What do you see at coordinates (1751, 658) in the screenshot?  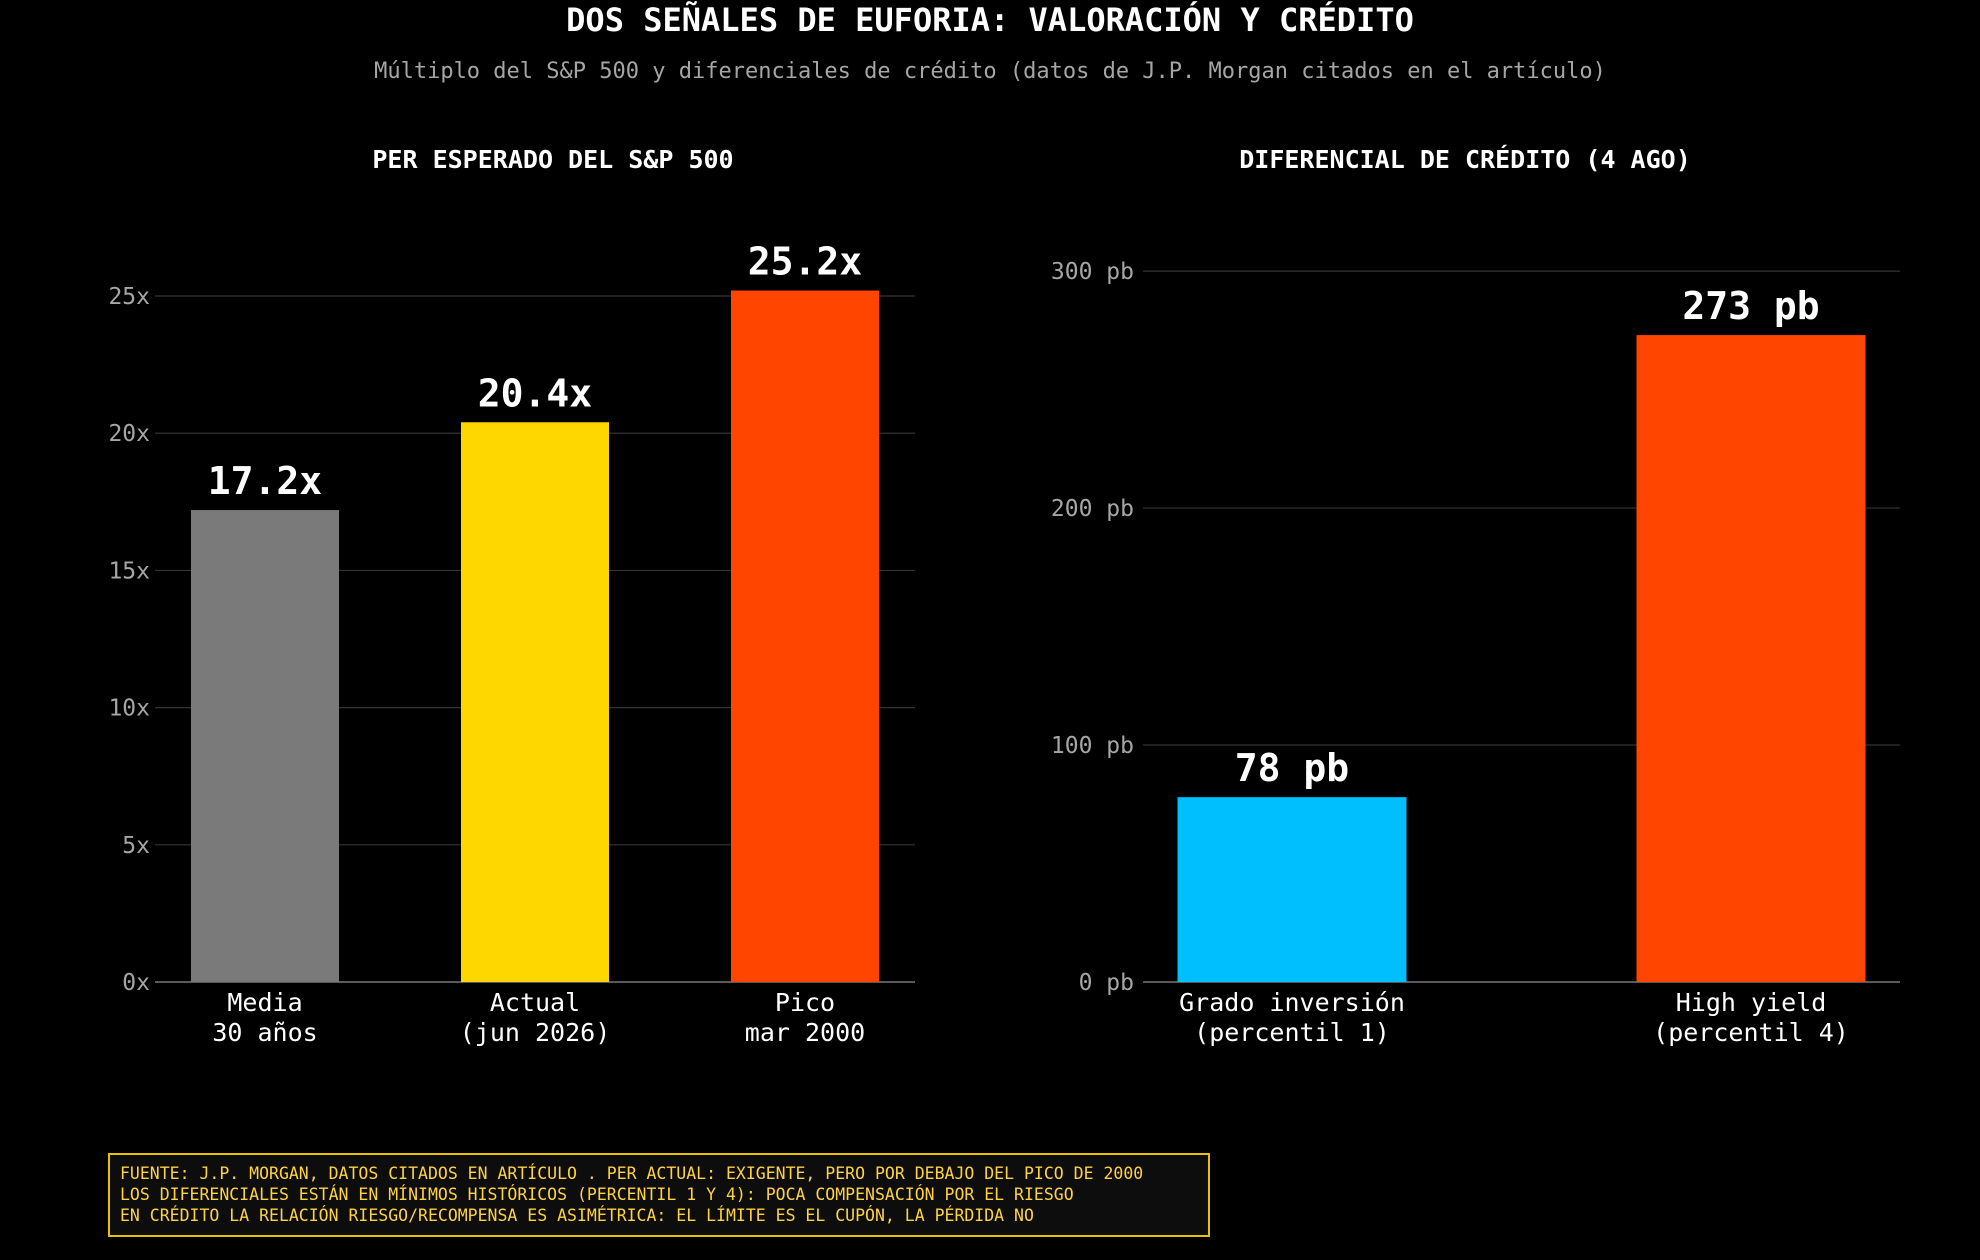 I see `bar-high-yield` at bounding box center [1751, 658].